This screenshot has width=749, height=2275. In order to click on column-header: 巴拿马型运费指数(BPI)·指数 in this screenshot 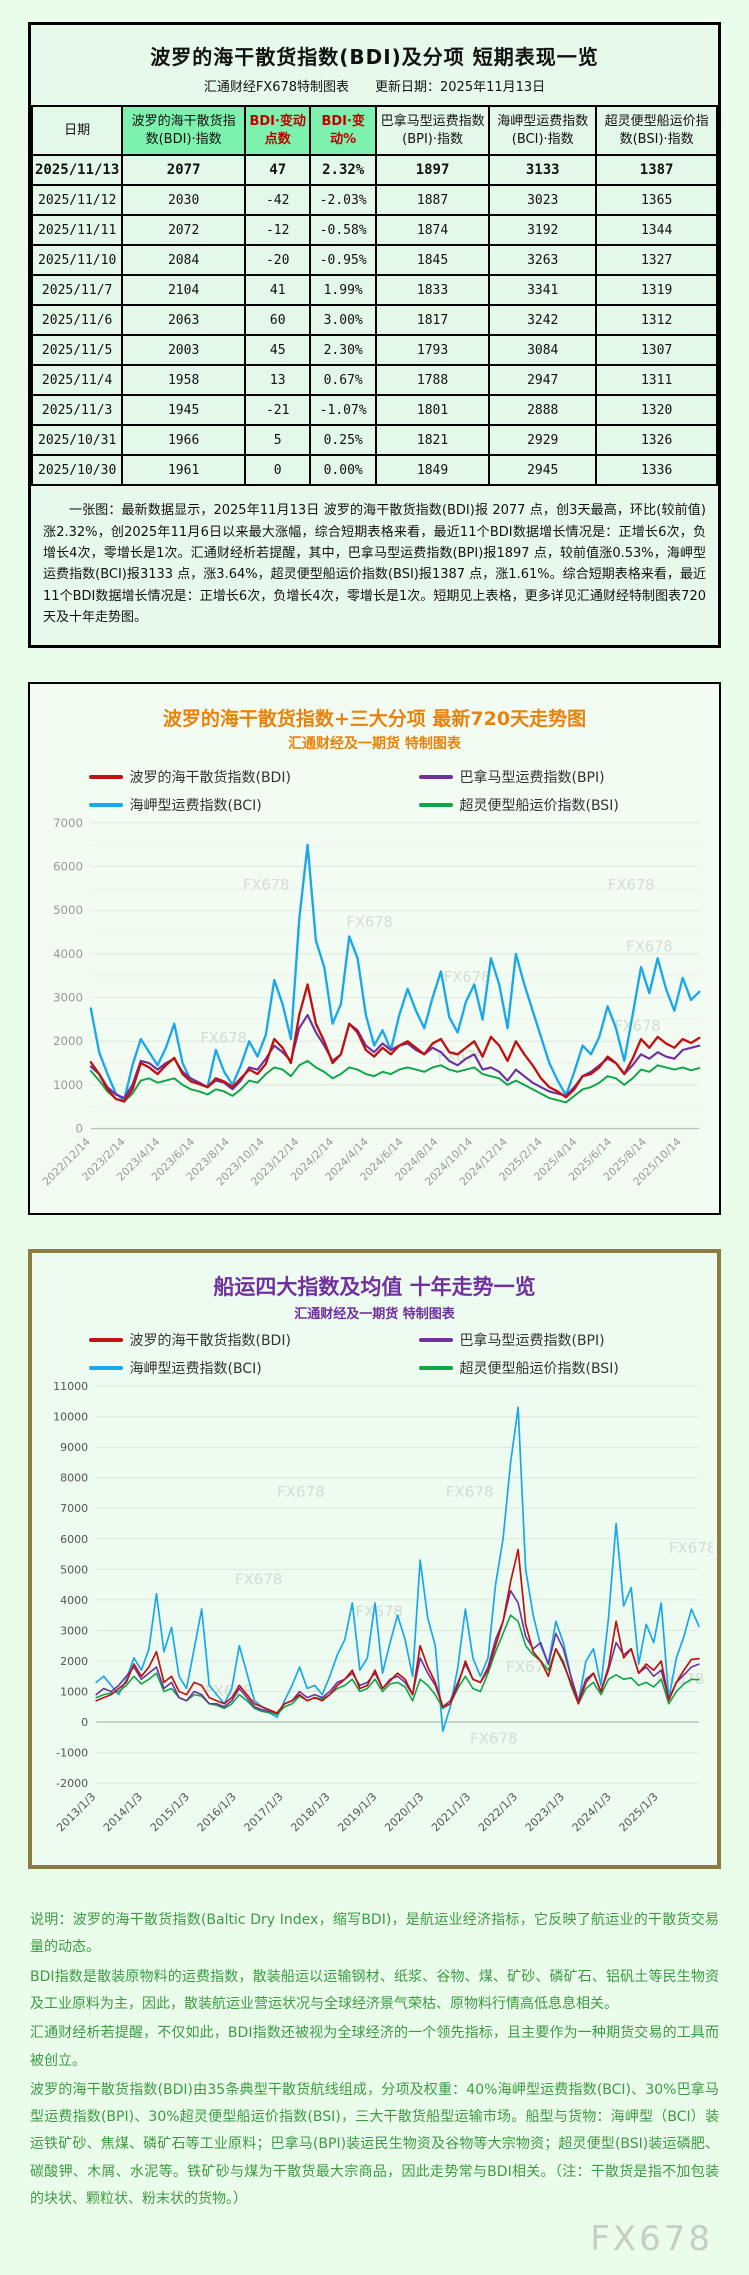, I will do `click(432, 130)`.